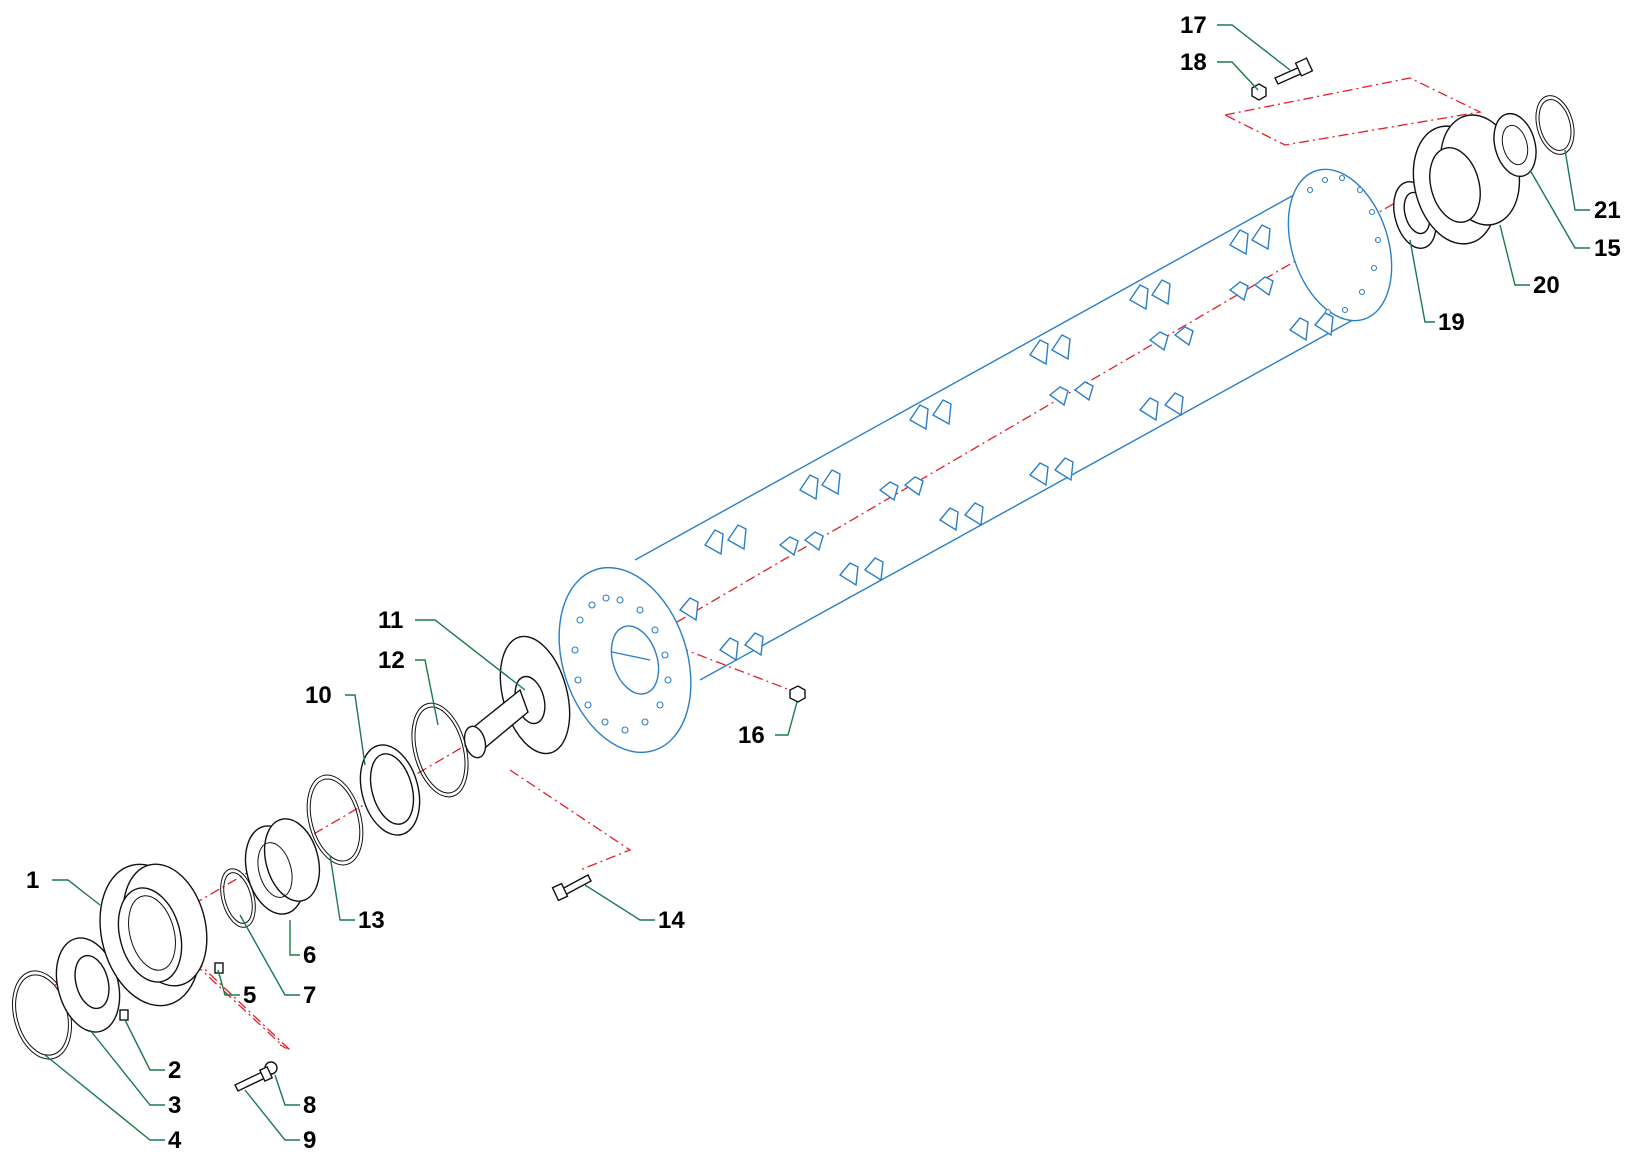 The height and width of the screenshot is (1152, 1639). What do you see at coordinates (671, 920) in the screenshot?
I see `callout-14: 14` at bounding box center [671, 920].